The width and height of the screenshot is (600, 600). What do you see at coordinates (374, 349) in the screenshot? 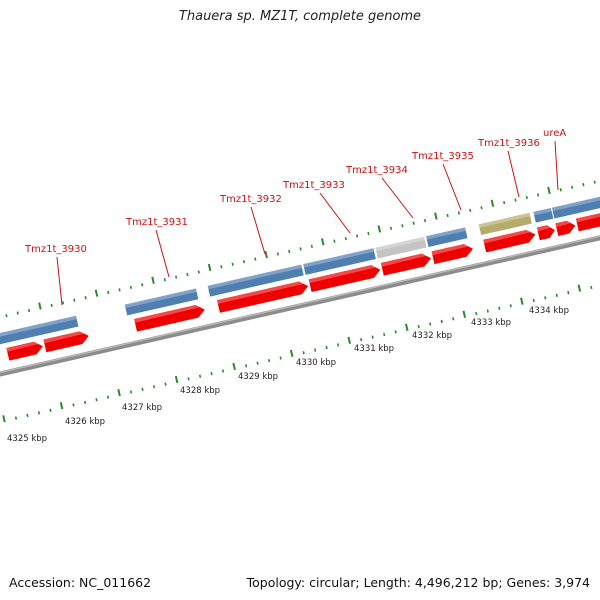
I see `scale-label: 4331 kbp` at bounding box center [374, 349].